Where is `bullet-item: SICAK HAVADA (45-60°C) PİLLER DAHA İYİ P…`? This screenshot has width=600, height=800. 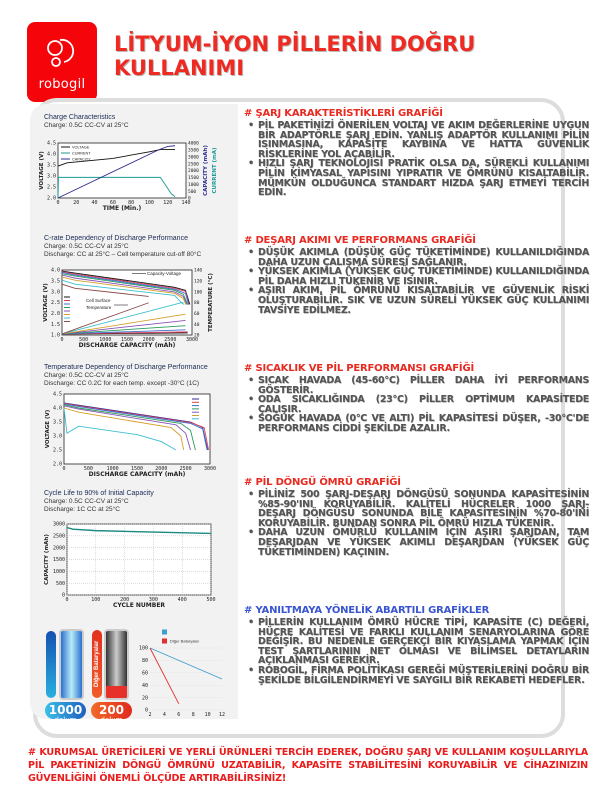 bullet-item: SICAK HAVADA (45-60°C) PİLLER DAHA İYİ P… is located at coordinates (418, 385).